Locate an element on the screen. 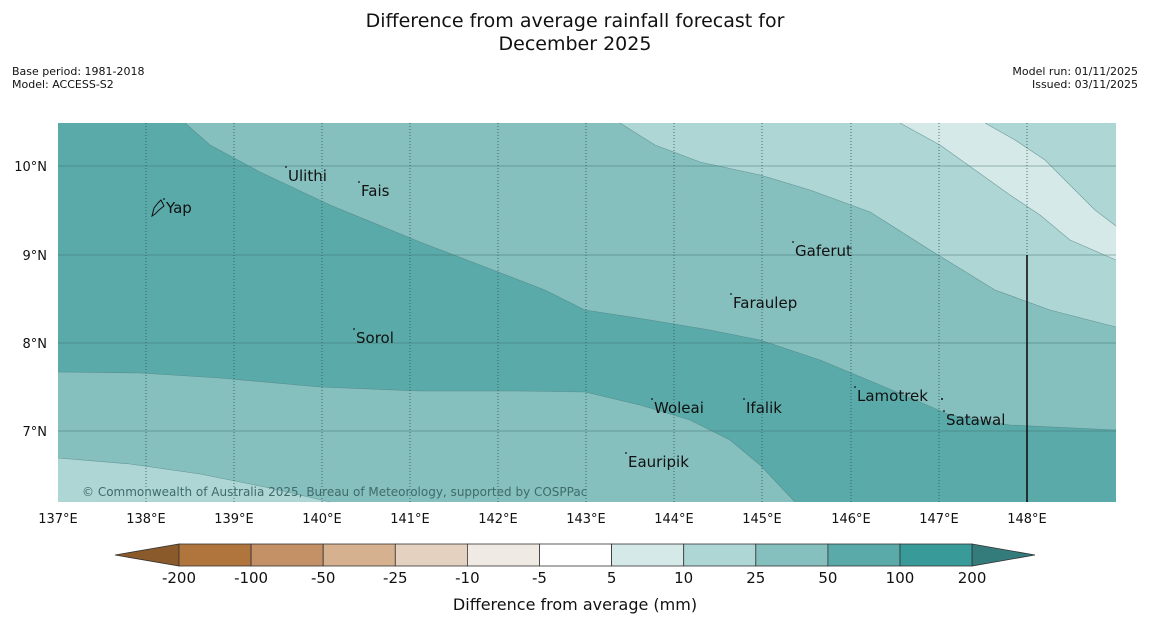 This screenshot has height=644, width=1150. meta-right: Model run: 01/11/2025 Issued: 03/11/2025 is located at coordinates (1075, 78).